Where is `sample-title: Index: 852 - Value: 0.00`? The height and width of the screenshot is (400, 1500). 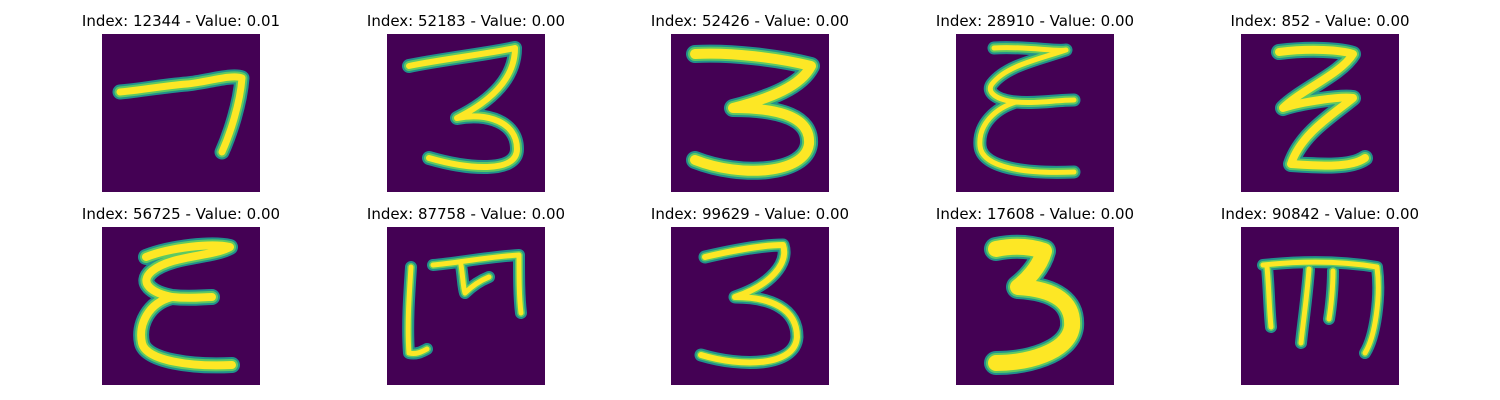
sample-title: Index: 852 - Value: 0.00 is located at coordinates (1320, 21).